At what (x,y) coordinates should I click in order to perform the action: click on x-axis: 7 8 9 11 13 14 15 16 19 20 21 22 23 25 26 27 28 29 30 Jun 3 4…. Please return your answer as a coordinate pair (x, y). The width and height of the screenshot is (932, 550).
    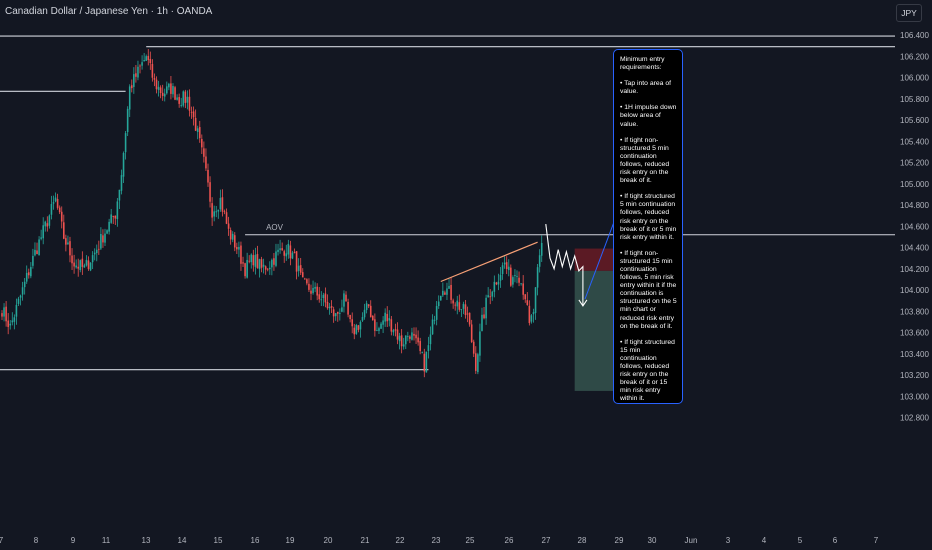
    Looking at the image, I should click on (439, 540).